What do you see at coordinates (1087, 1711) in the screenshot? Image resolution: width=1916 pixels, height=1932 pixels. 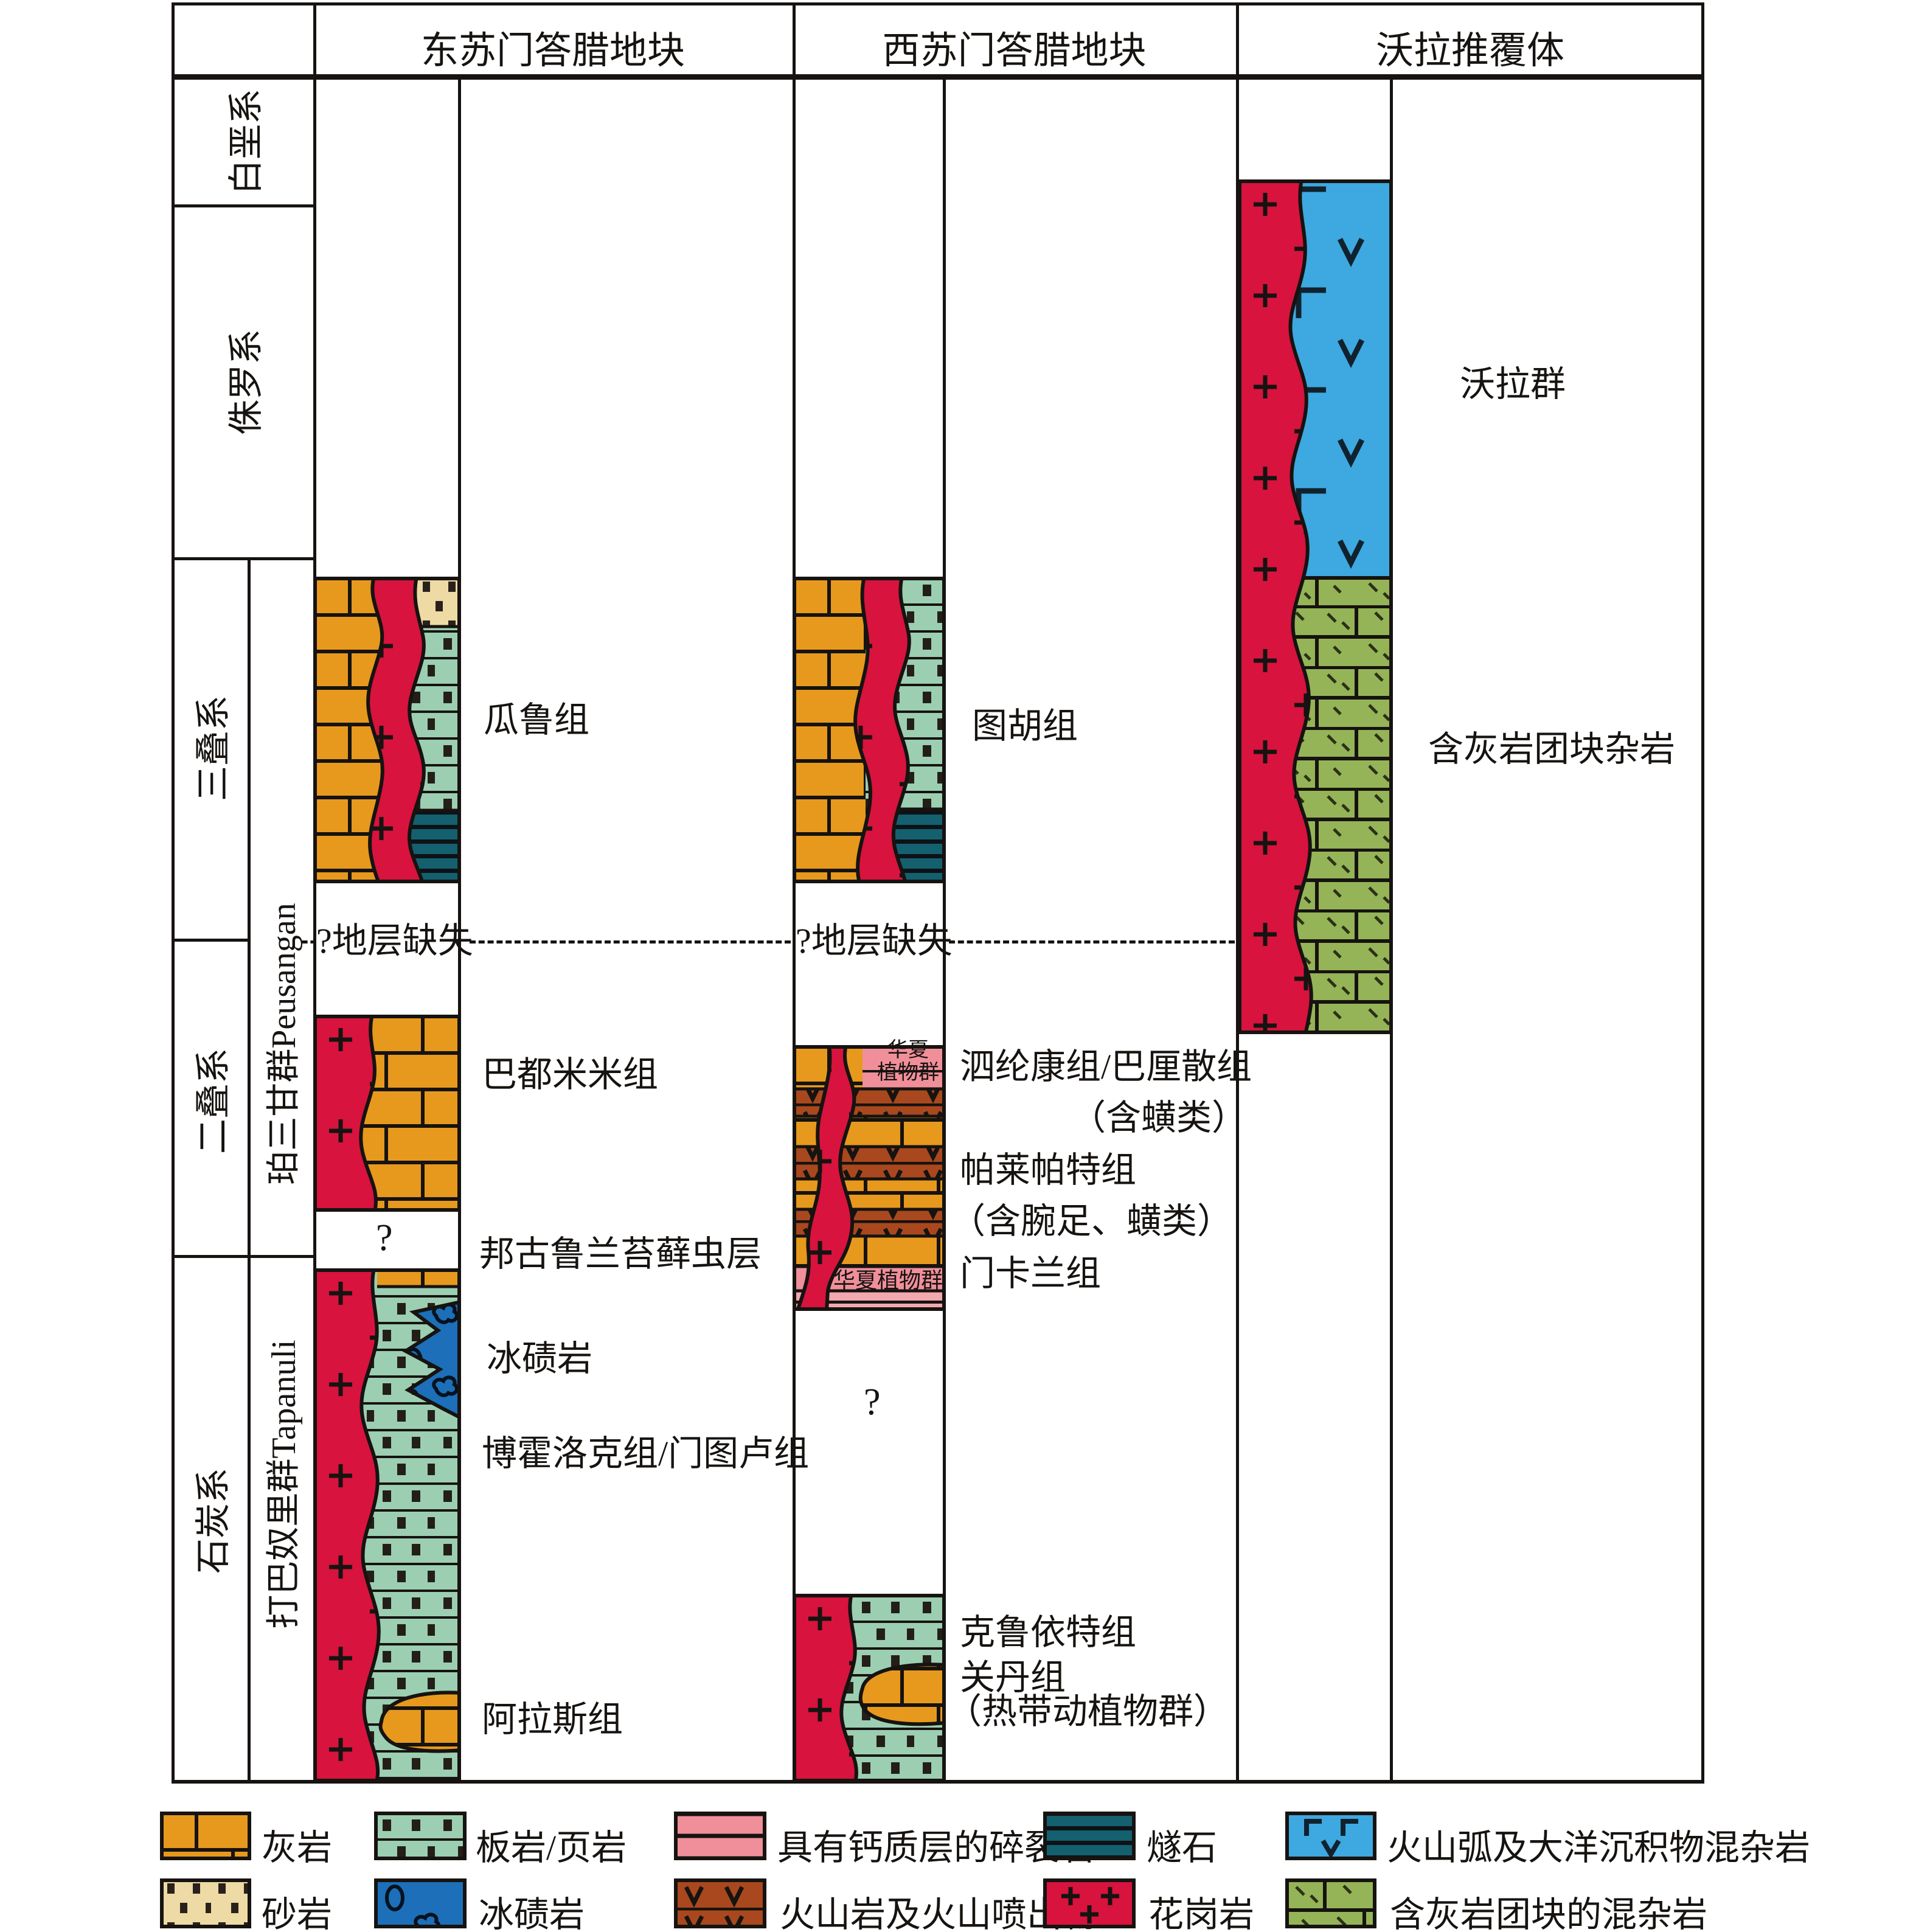 I see `label-tropical: （热带动植物群）` at bounding box center [1087, 1711].